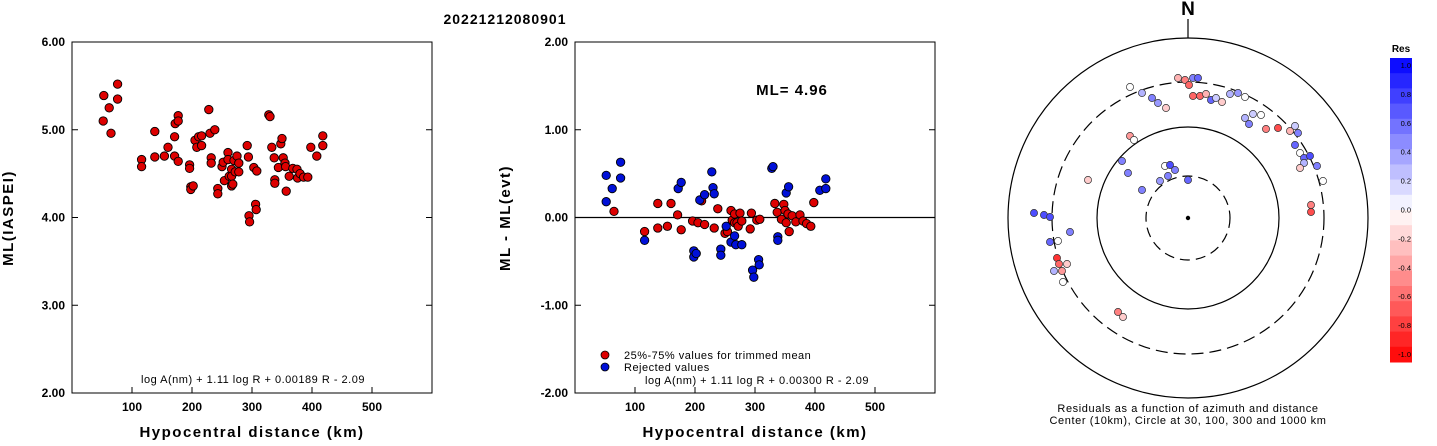  Describe the element at coordinates (555, 393) in the screenshot. I see `chart2-y-tick-label: -2.00` at that location.